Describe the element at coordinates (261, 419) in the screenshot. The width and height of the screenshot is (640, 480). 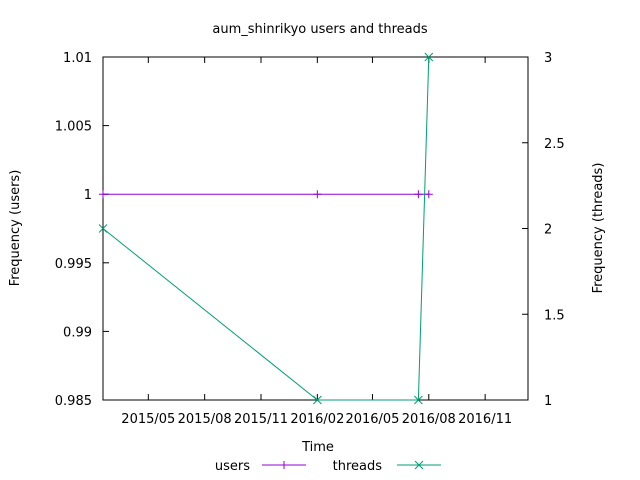
I see `x-tick-label: 2015/11` at that location.